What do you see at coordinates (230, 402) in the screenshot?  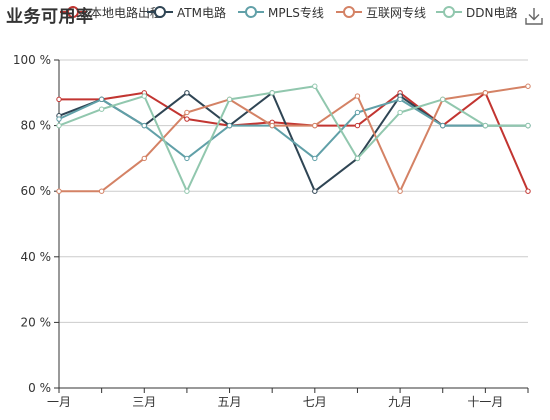 I see `x-tick-label: 五月` at bounding box center [230, 402].